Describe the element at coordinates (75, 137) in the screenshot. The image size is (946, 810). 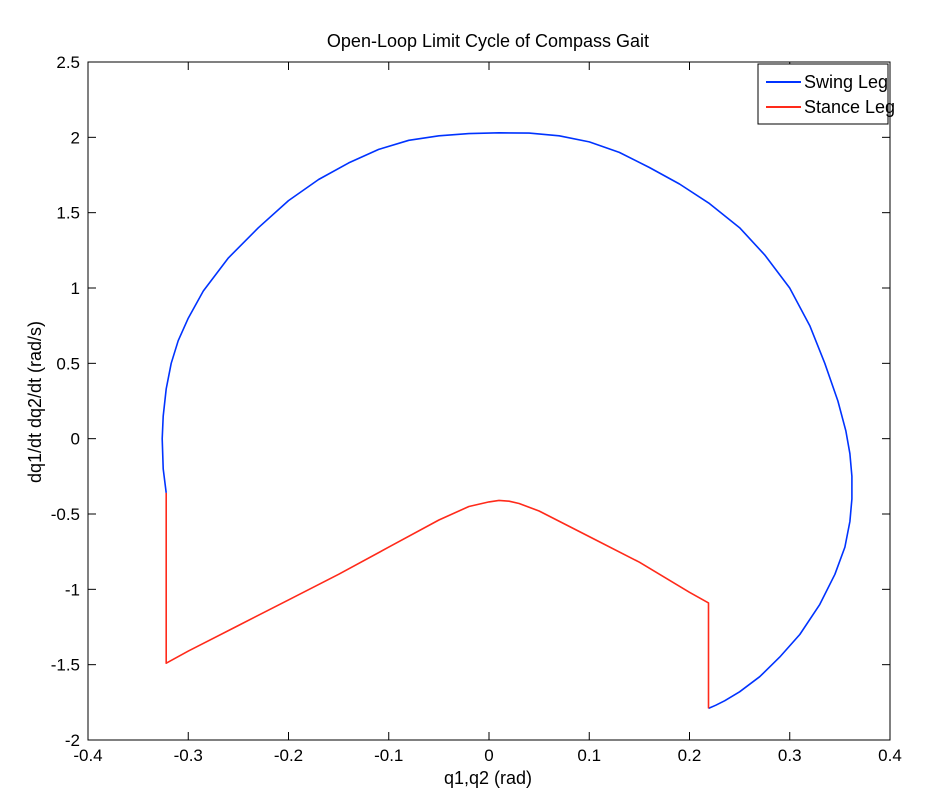
I see `y-tick-label: 2` at that location.